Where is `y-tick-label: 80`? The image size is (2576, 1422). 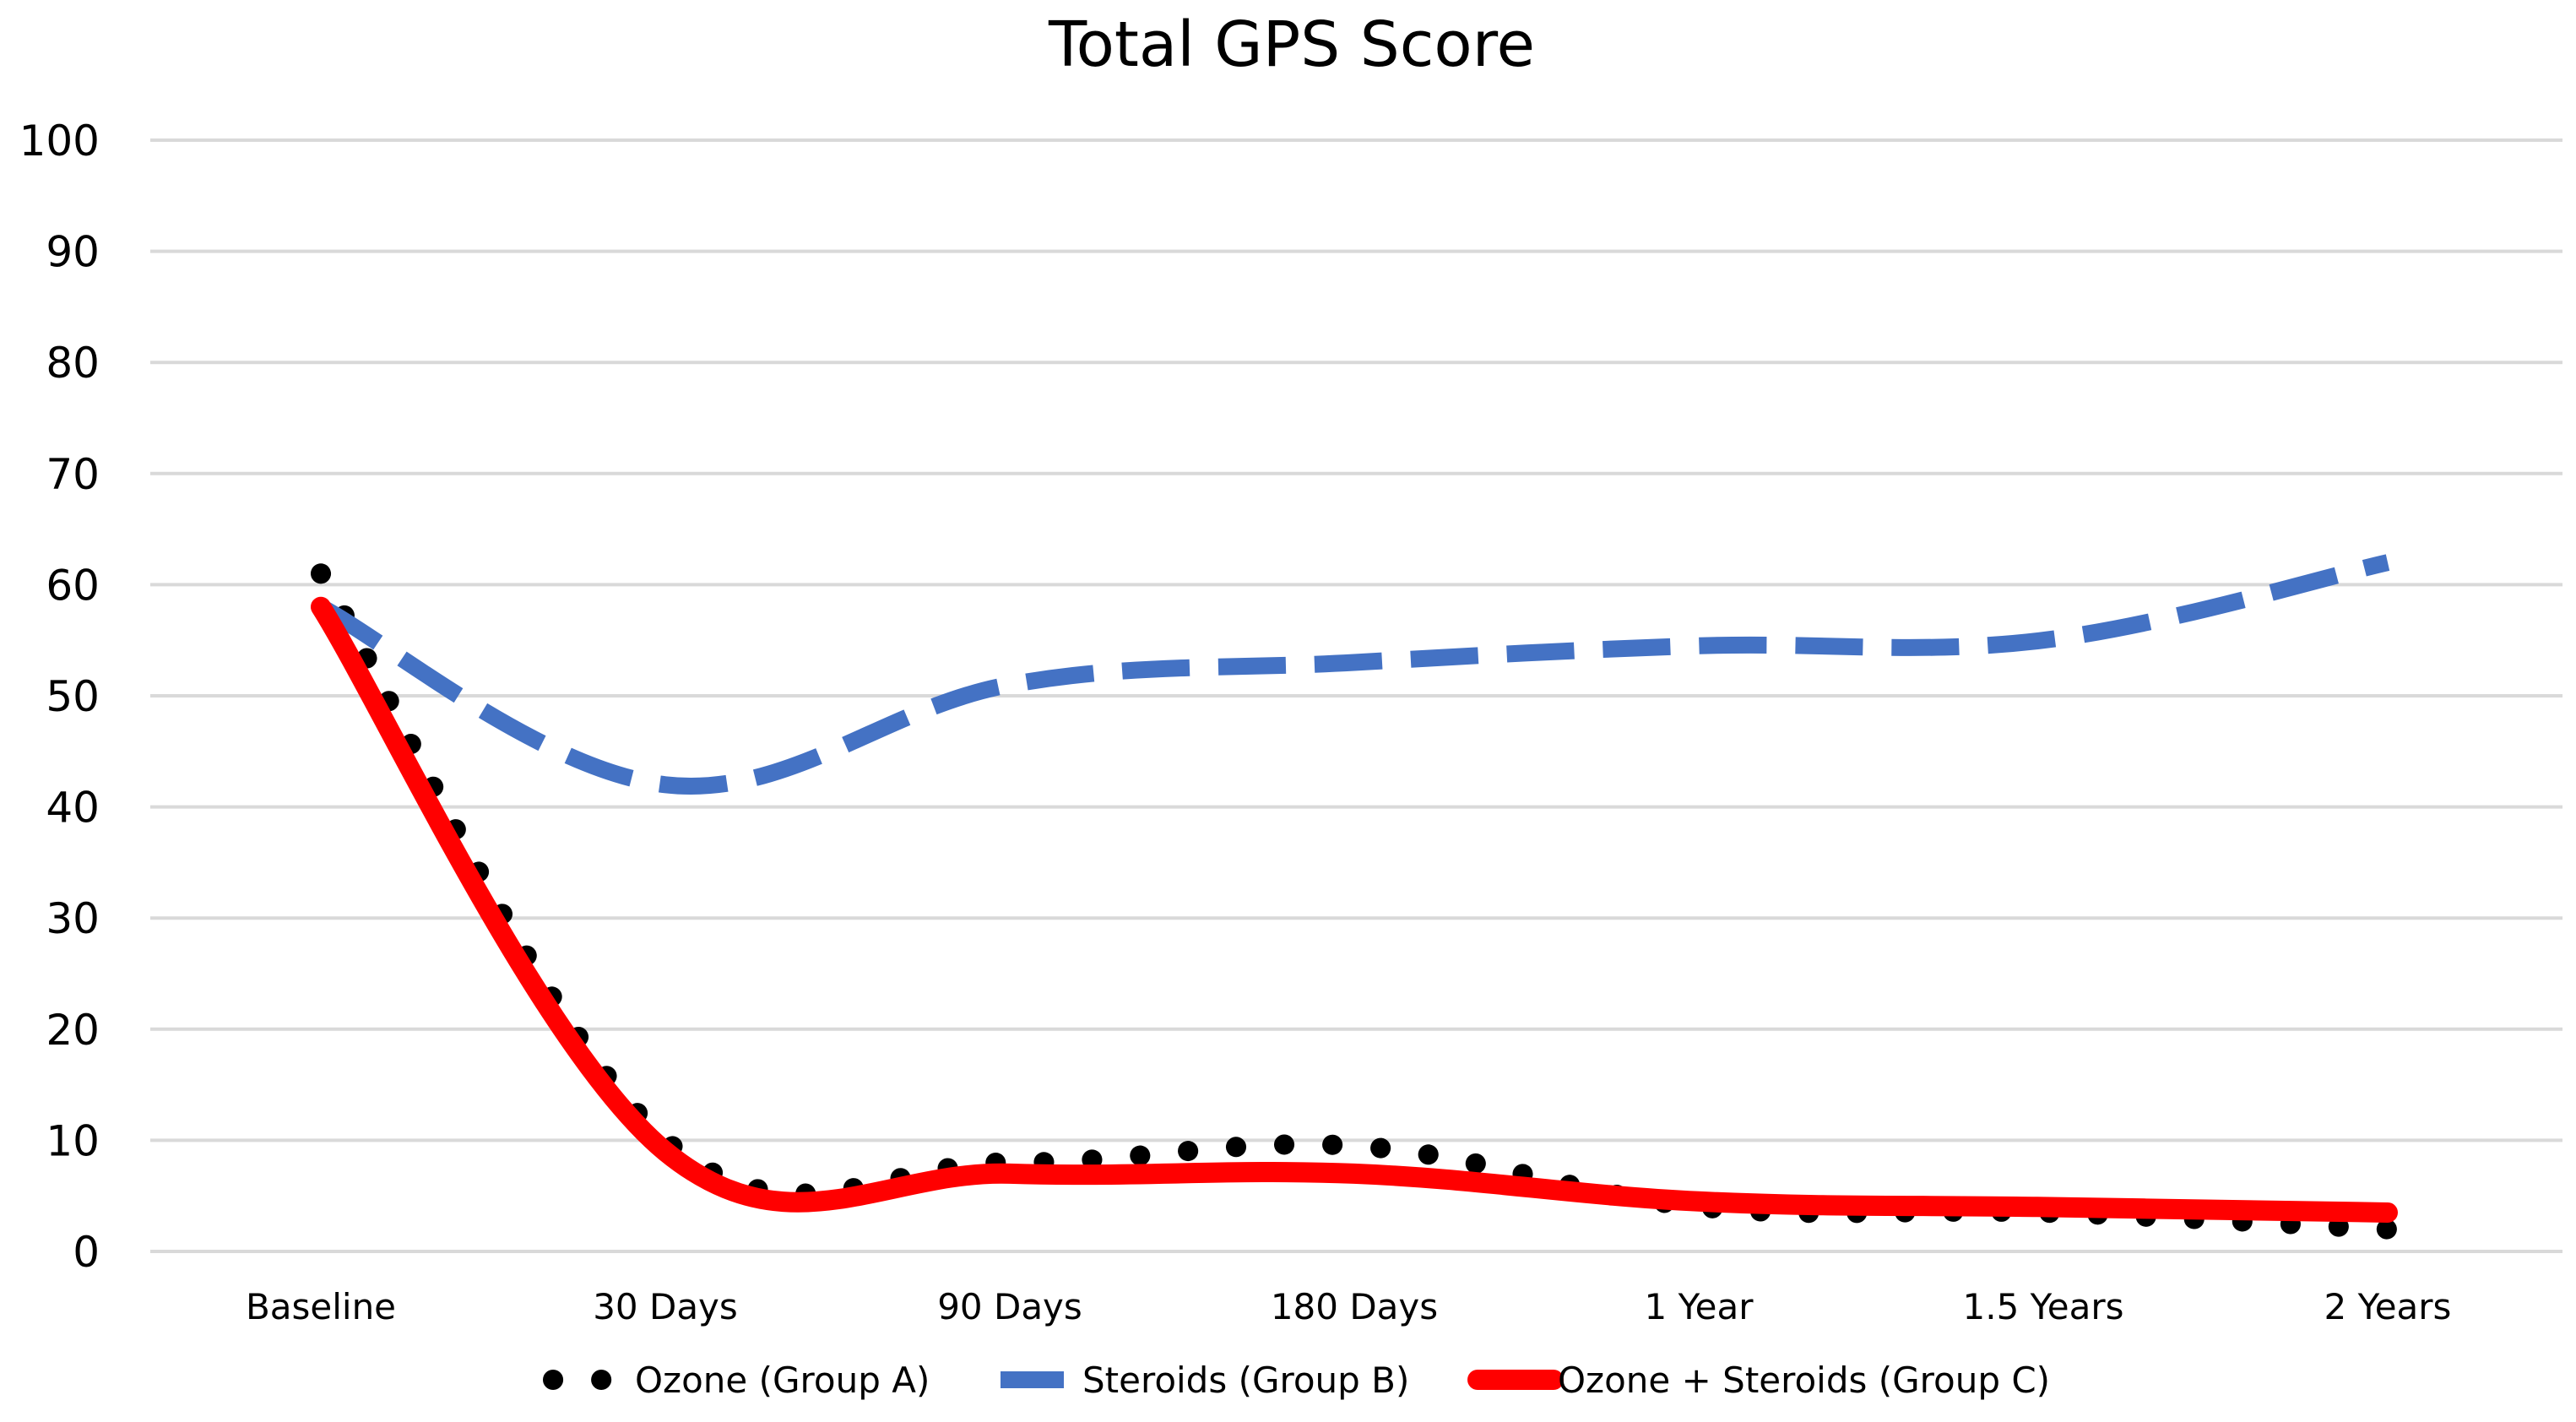
y-tick-label: 80 is located at coordinates (73, 363).